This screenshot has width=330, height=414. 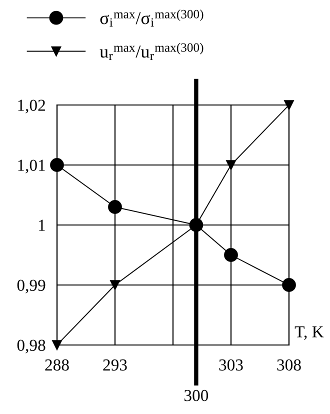 I want to click on legend-label: σ$_{i}$$^{max}$/σ$_{i}$$^{max(300)}$, so click(x=152, y=18).